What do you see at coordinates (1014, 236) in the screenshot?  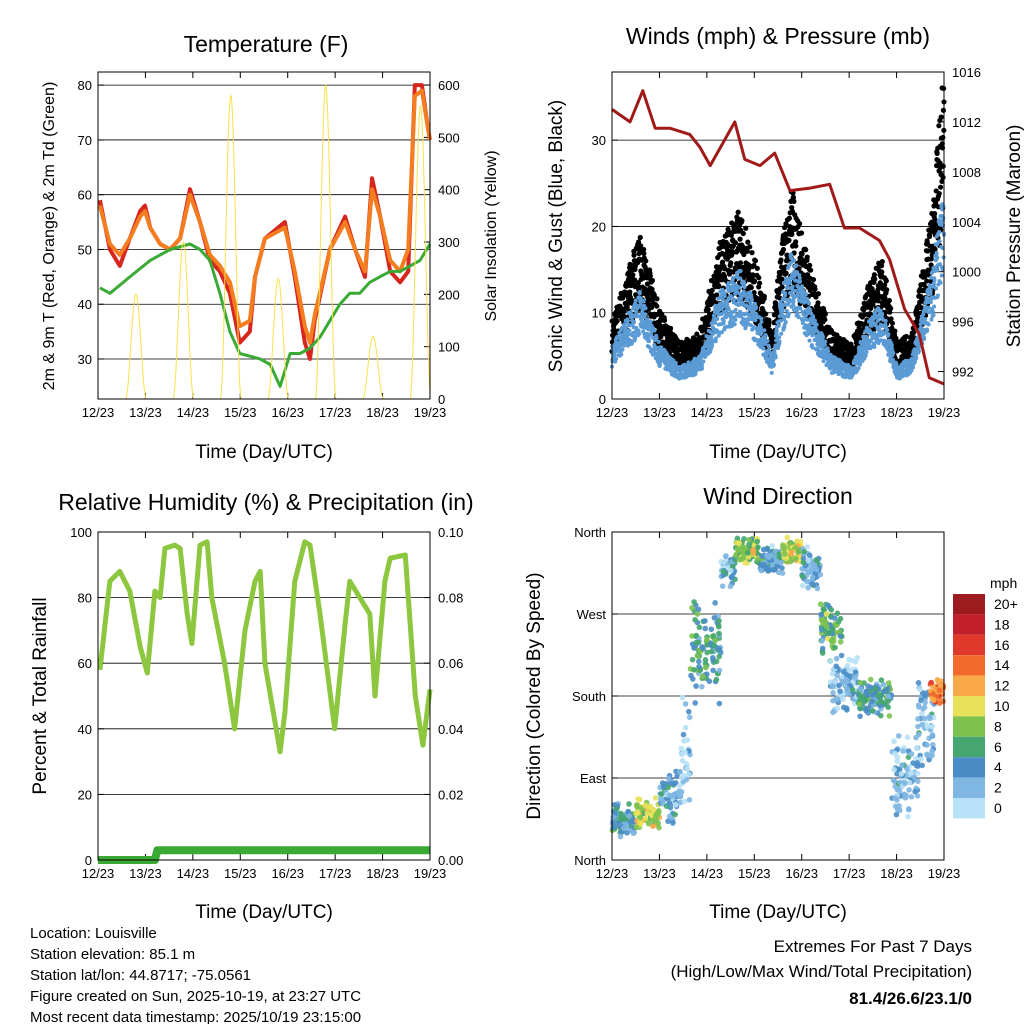 I see `winds-y2label: Station Pressure (Maroon)` at bounding box center [1014, 236].